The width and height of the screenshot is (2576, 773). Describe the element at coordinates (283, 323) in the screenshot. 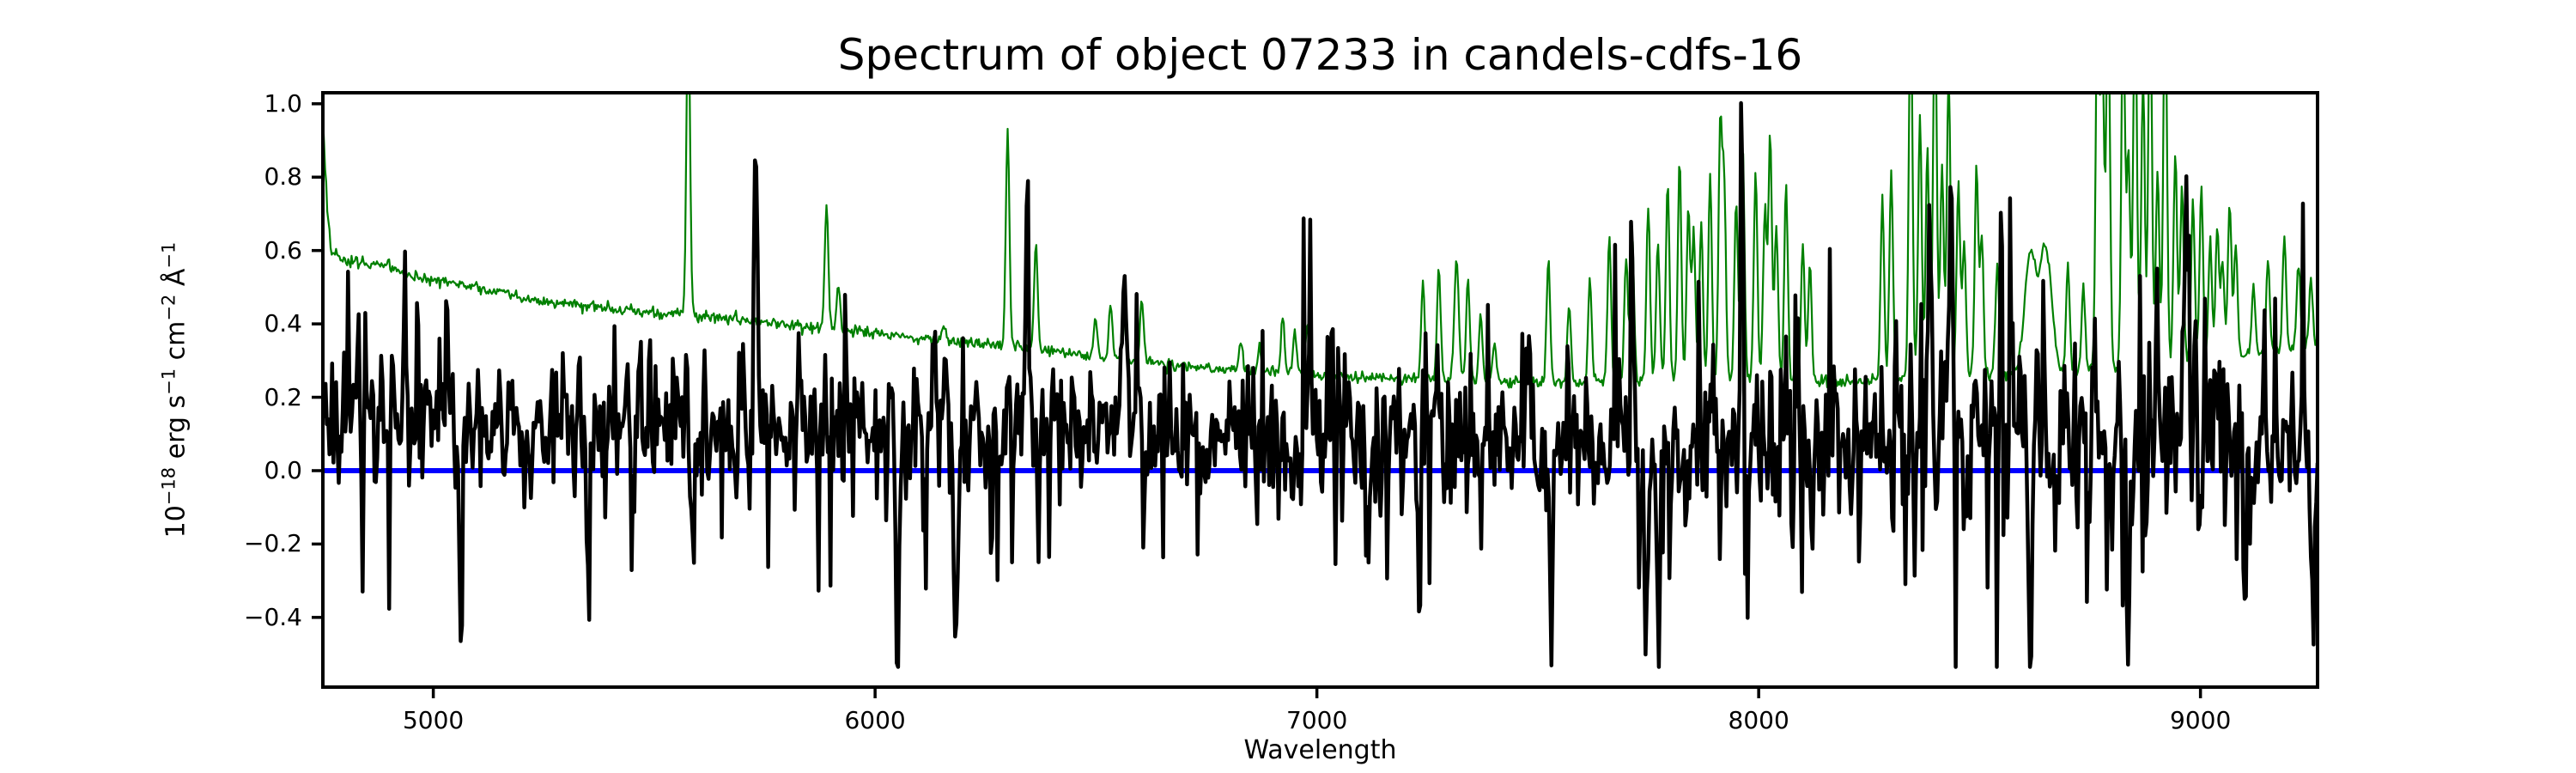

I see `y-tick-label: 0.4` at that location.